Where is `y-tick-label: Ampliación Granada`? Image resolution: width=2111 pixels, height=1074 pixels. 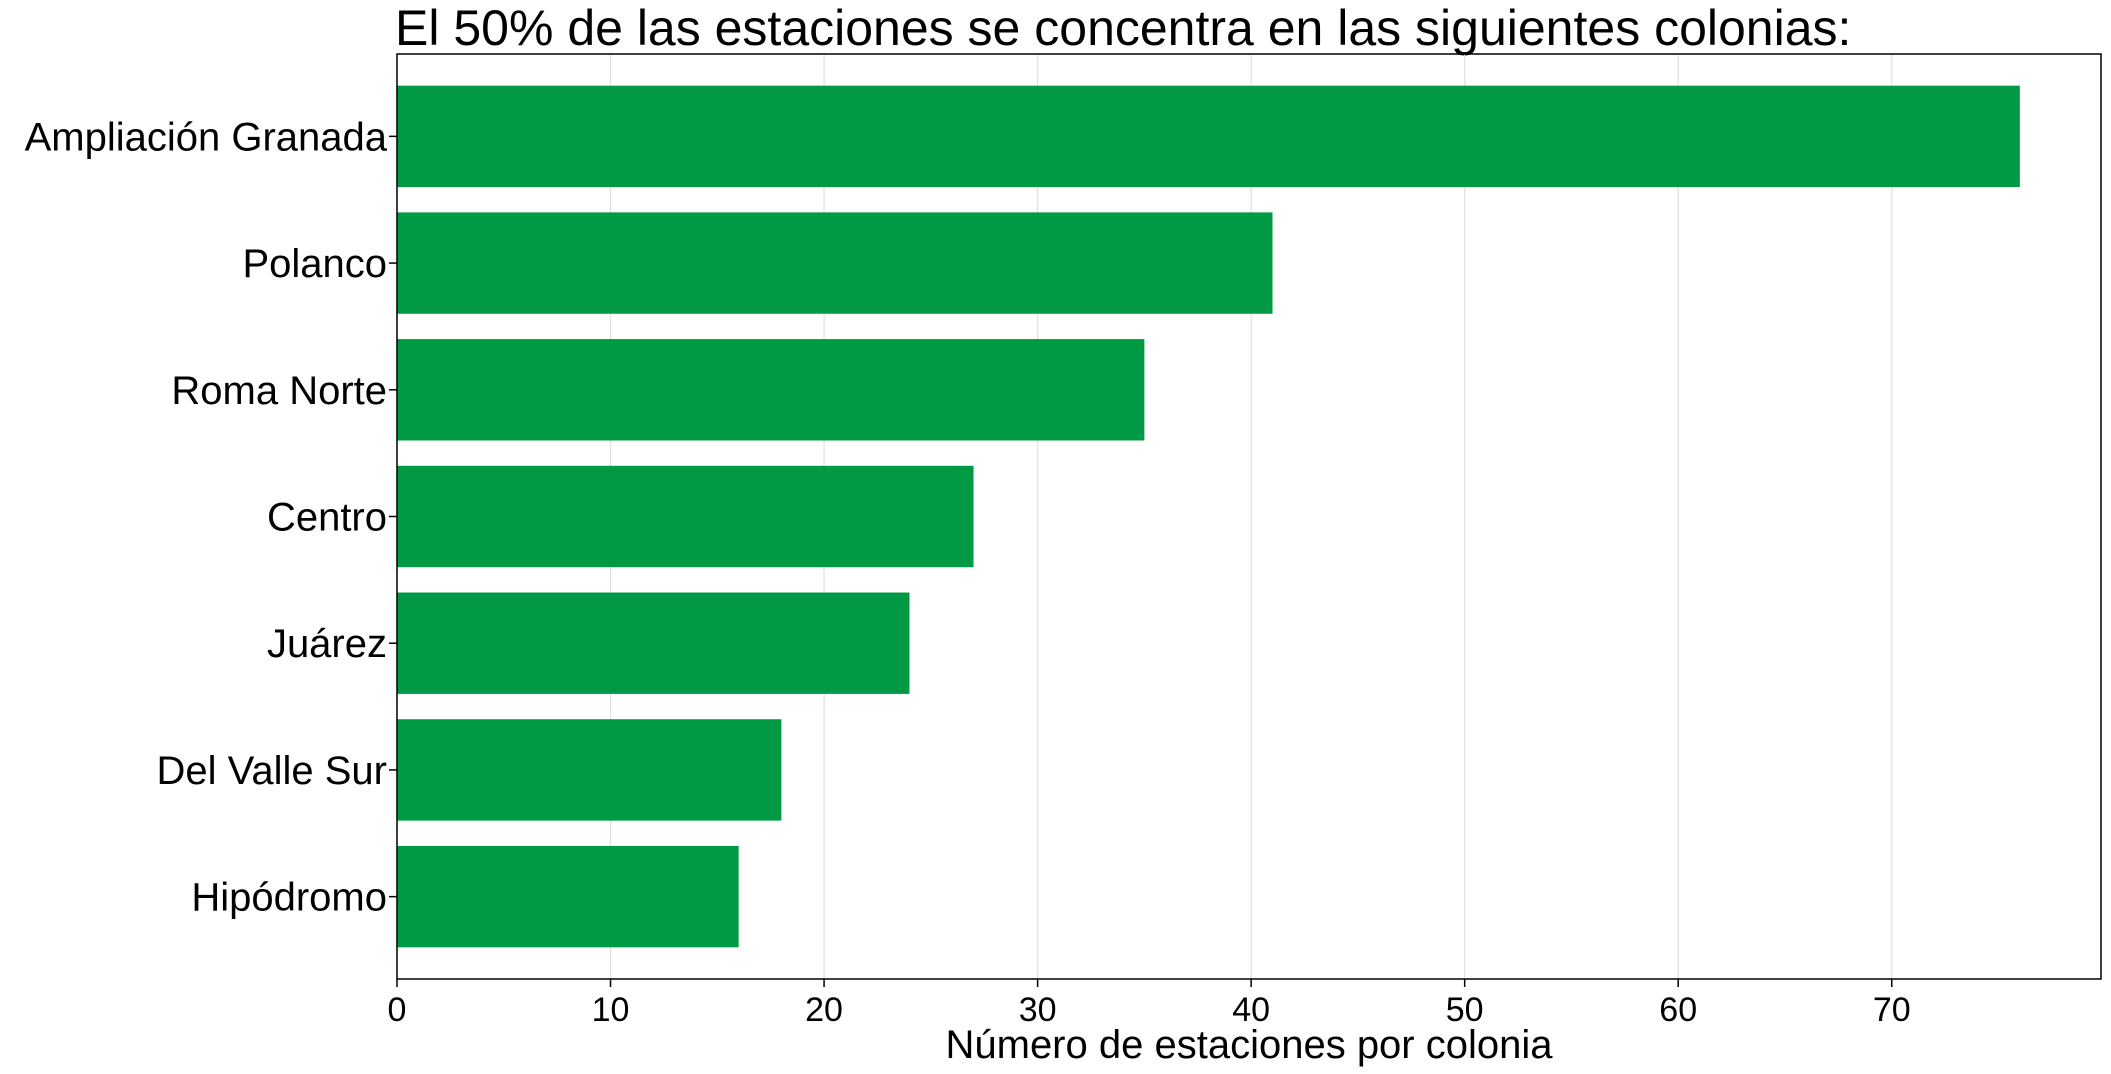
y-tick-label: Ampliación Granada is located at coordinates (206, 137).